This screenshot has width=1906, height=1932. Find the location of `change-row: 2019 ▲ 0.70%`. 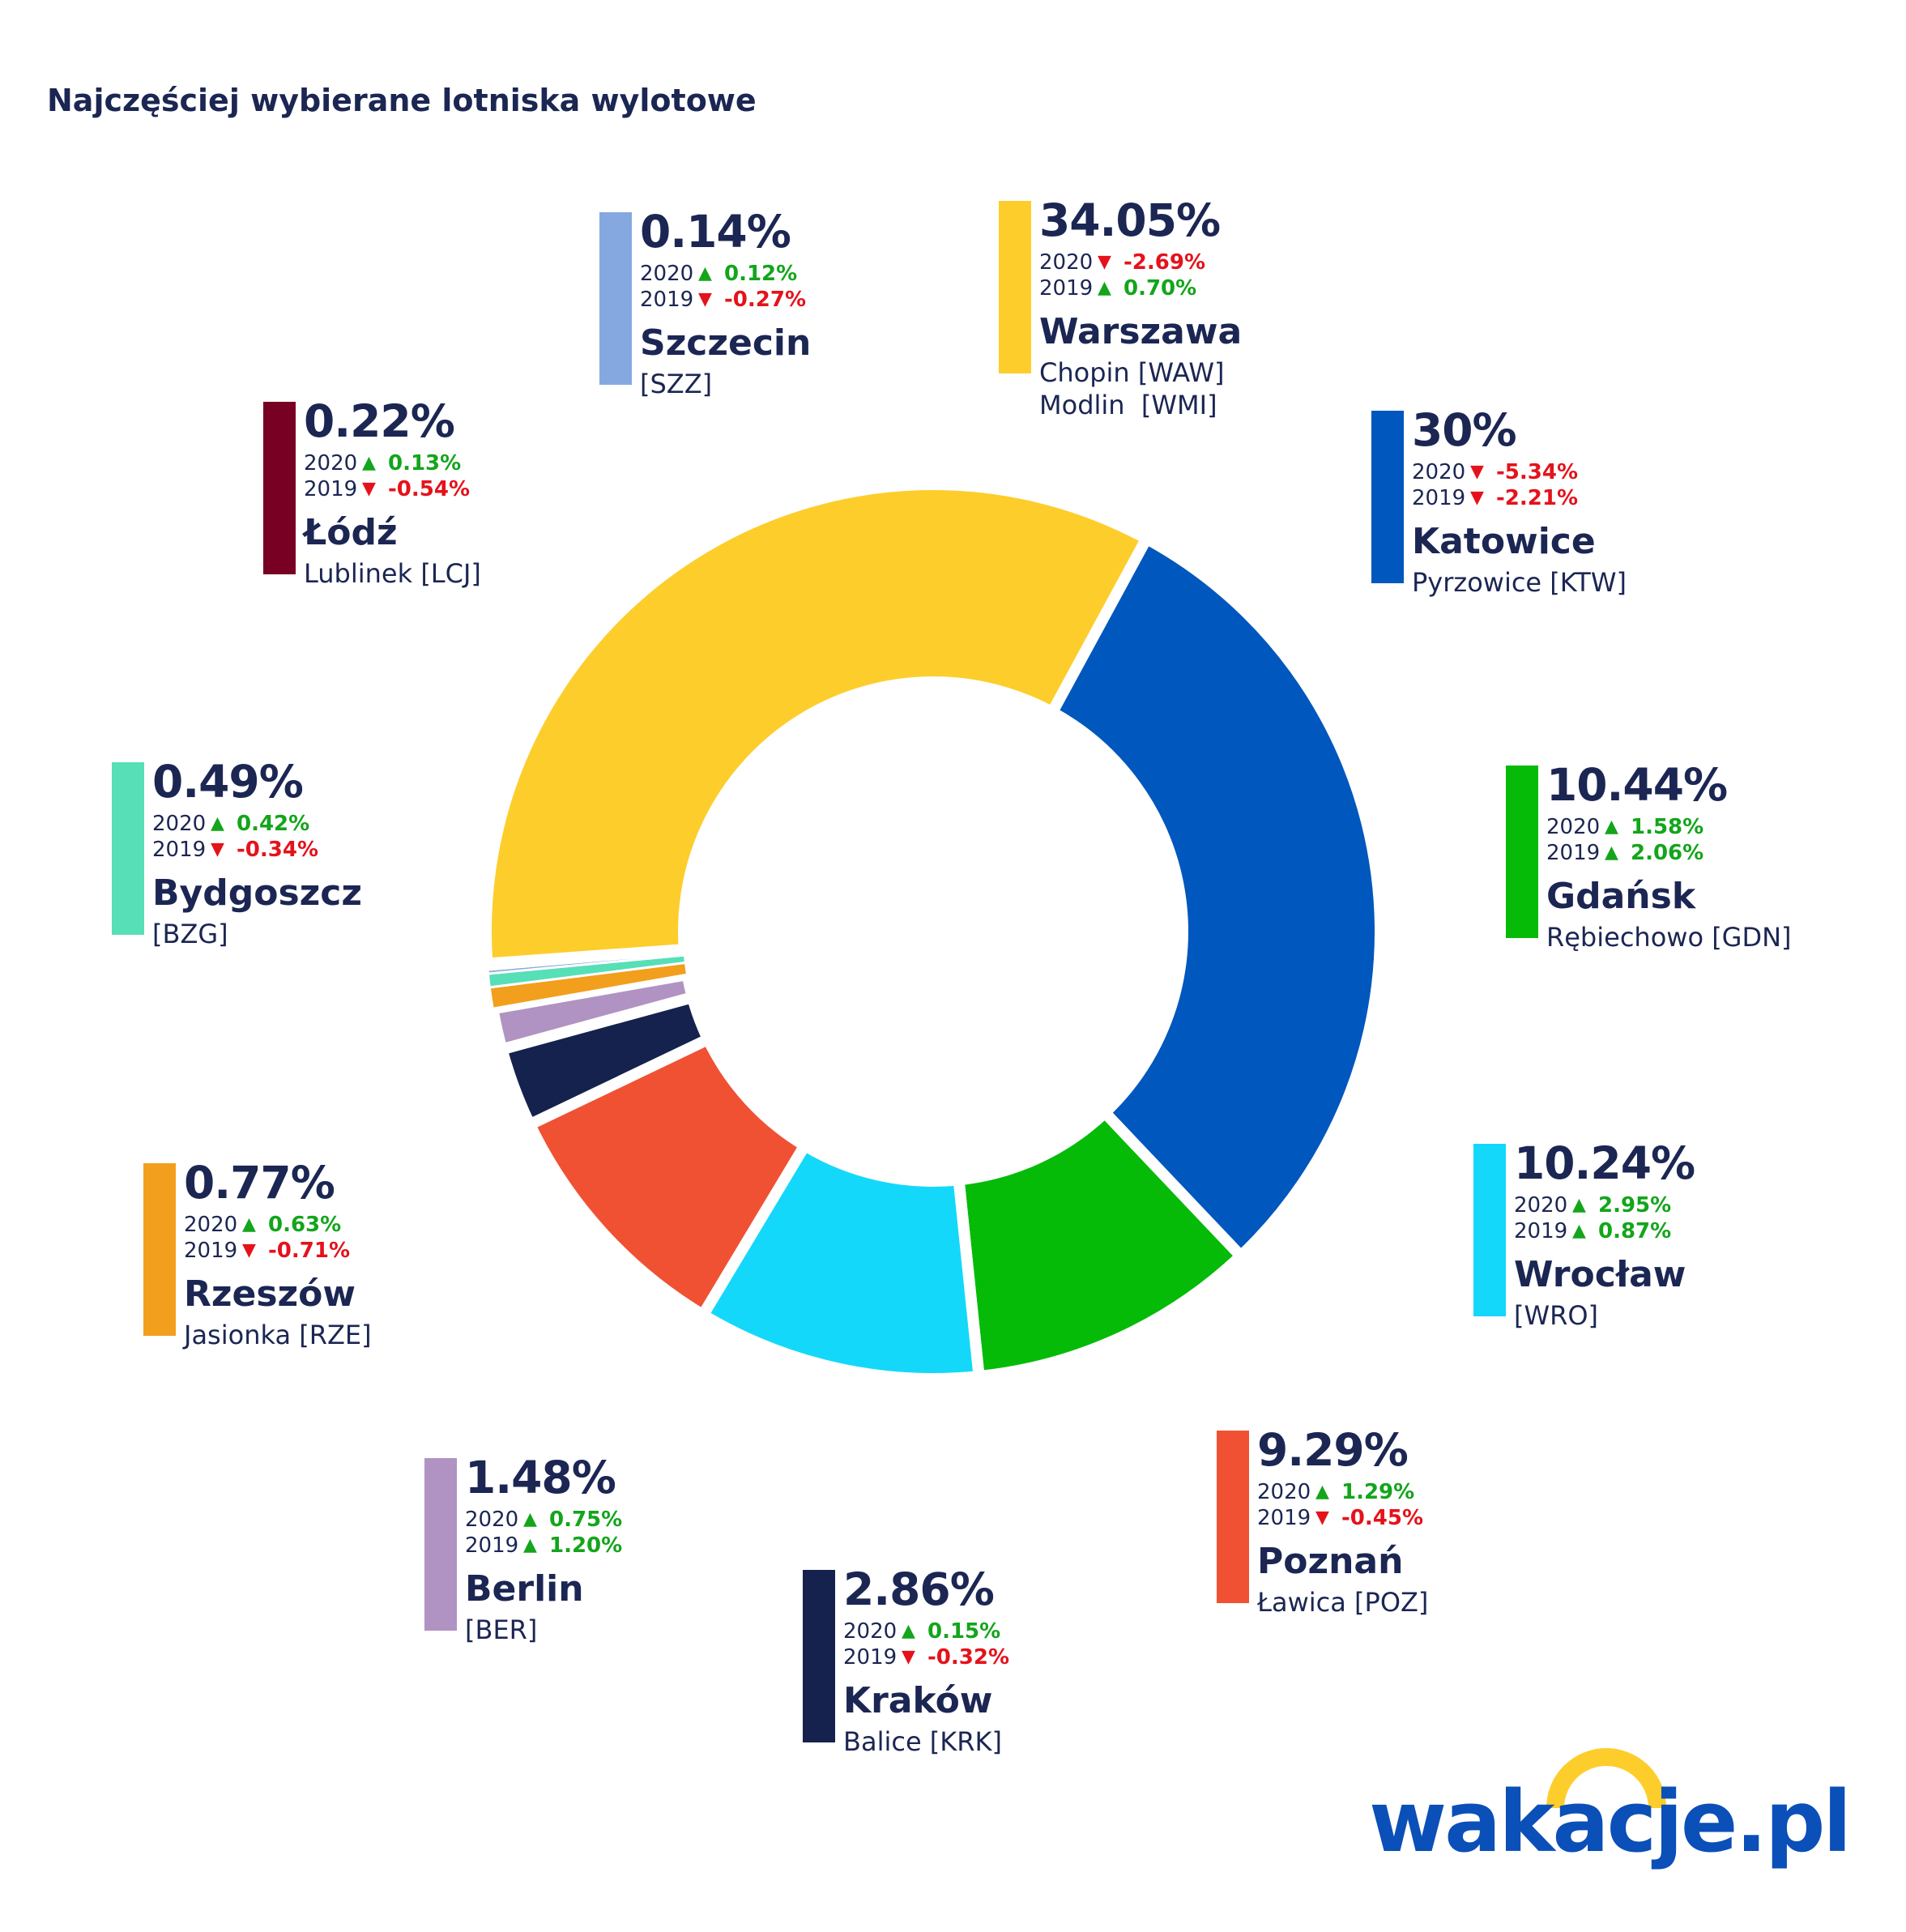

change-row: 2019 ▲ 0.70% is located at coordinates (1140, 288).